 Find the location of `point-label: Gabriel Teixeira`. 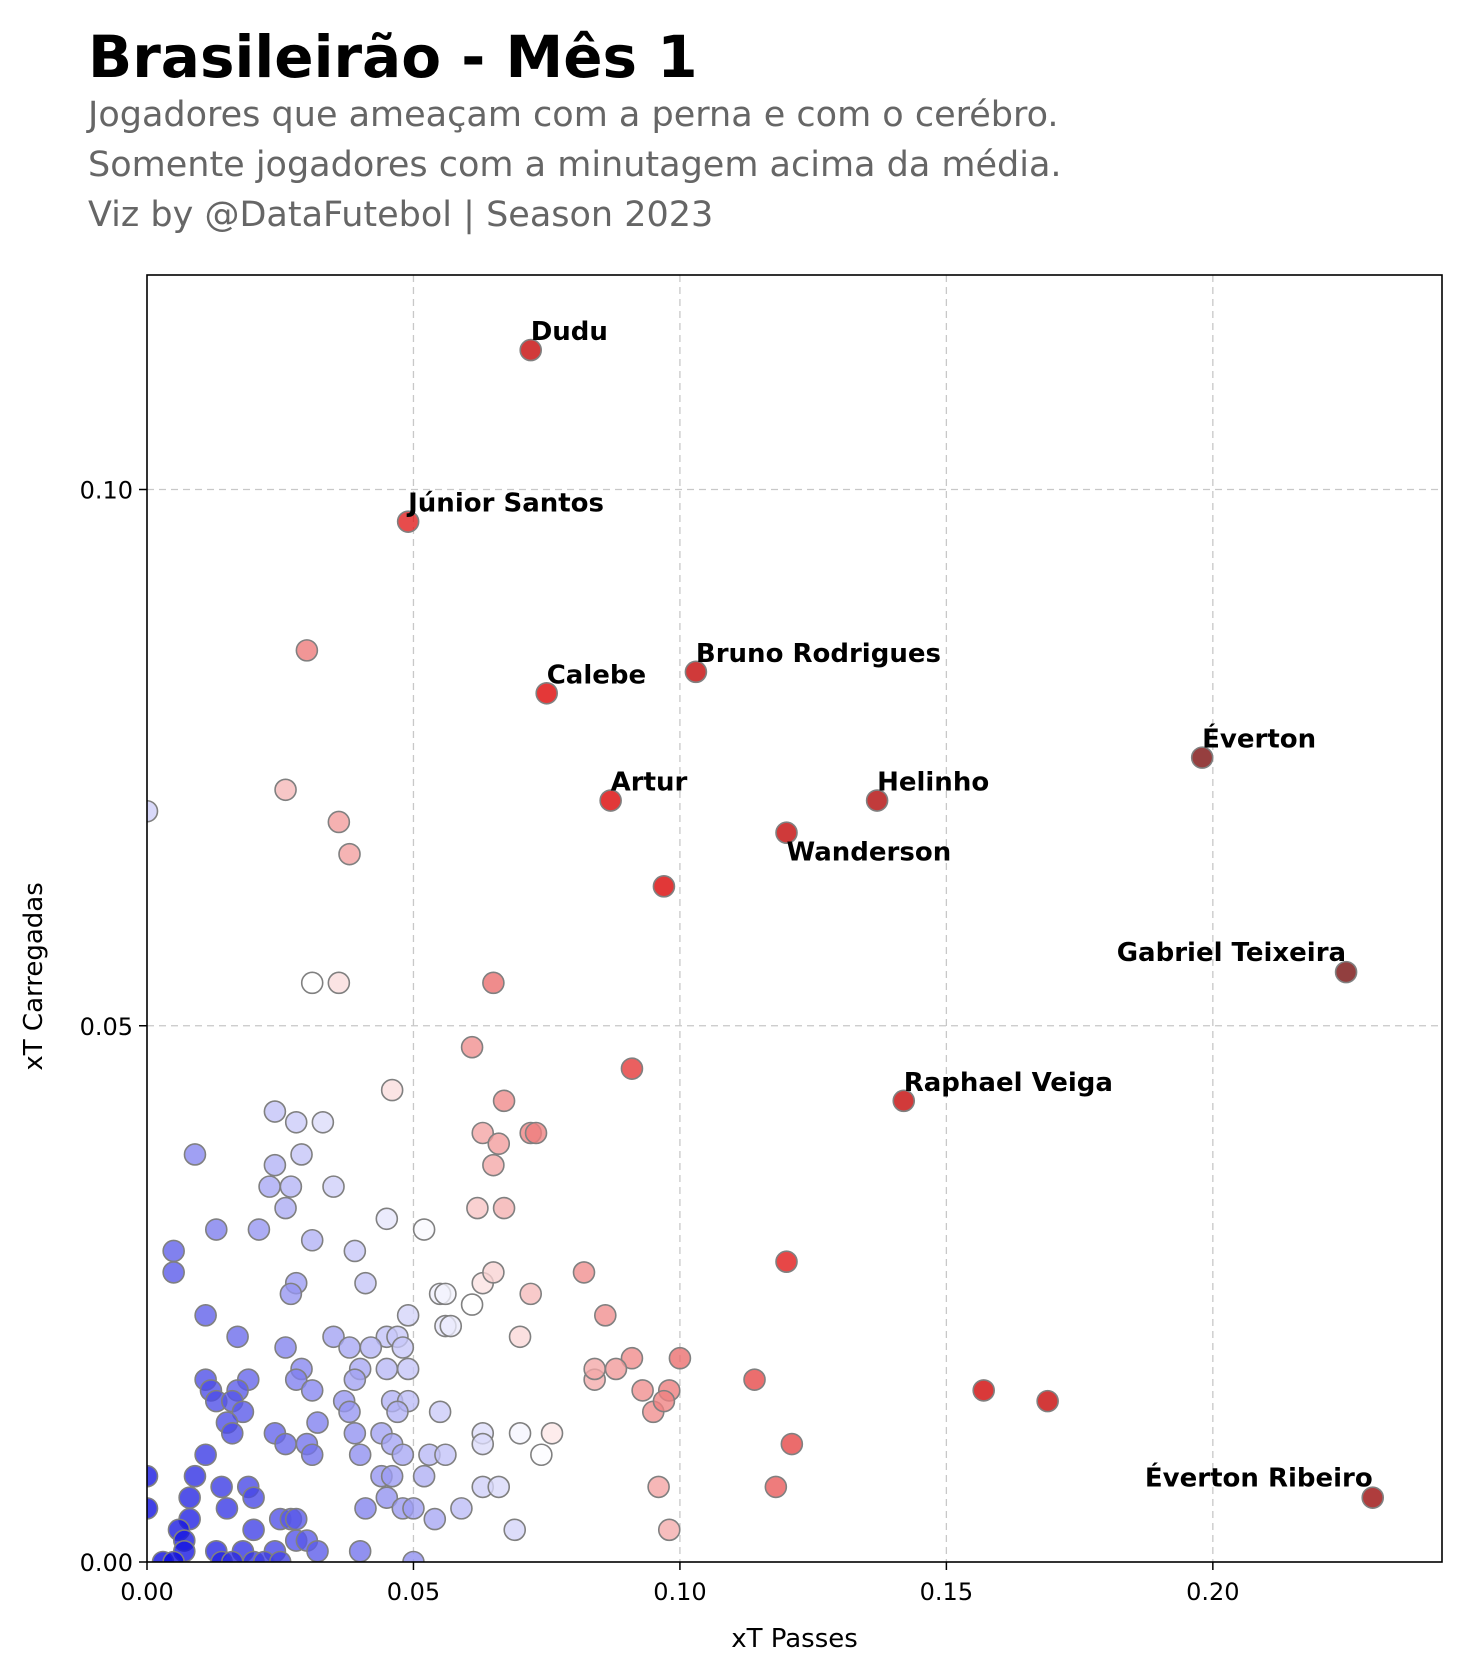

point-label: Gabriel Teixeira is located at coordinates (1231, 953).